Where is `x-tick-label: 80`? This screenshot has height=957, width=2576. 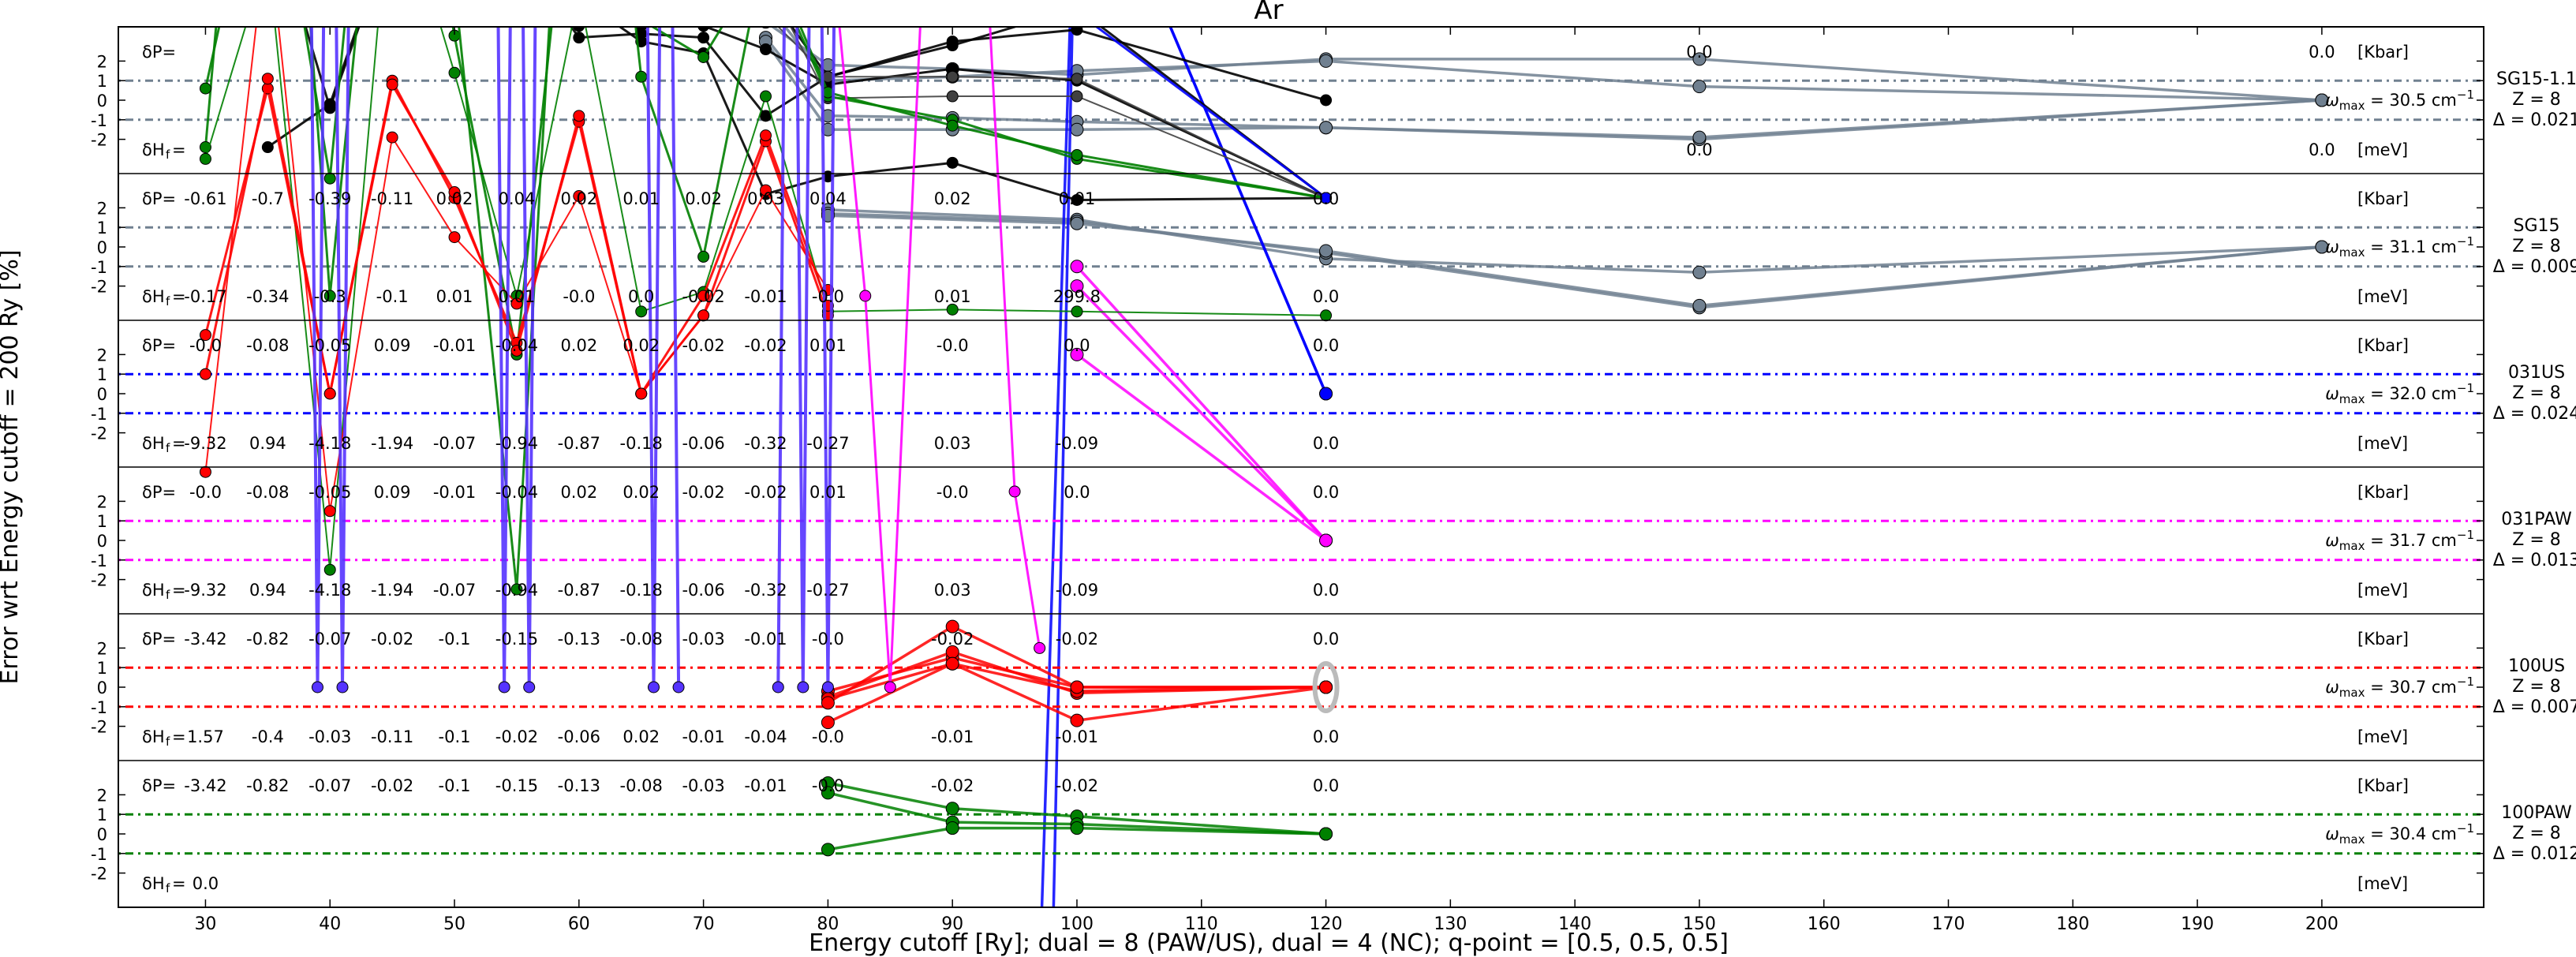
x-tick-label: 80 is located at coordinates (828, 924).